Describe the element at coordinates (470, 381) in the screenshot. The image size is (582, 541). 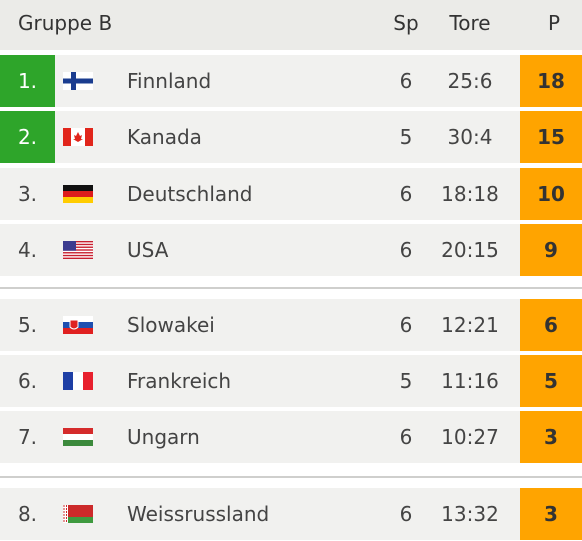
I see `goals: 11:16` at that location.